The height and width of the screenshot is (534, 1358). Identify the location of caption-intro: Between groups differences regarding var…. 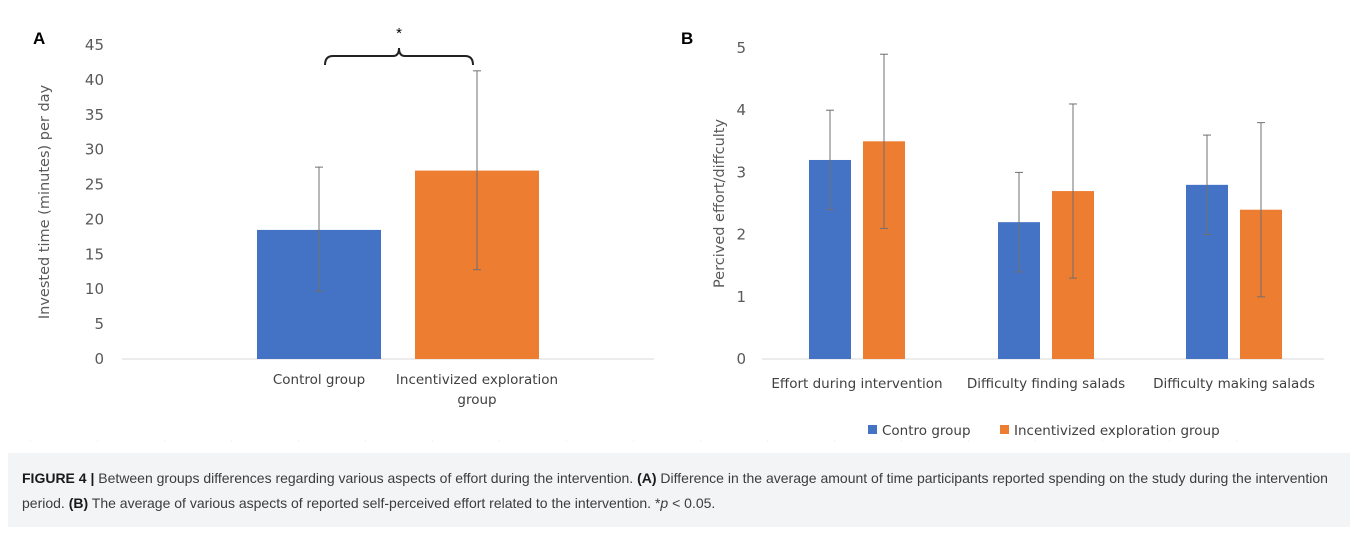
(366, 478).